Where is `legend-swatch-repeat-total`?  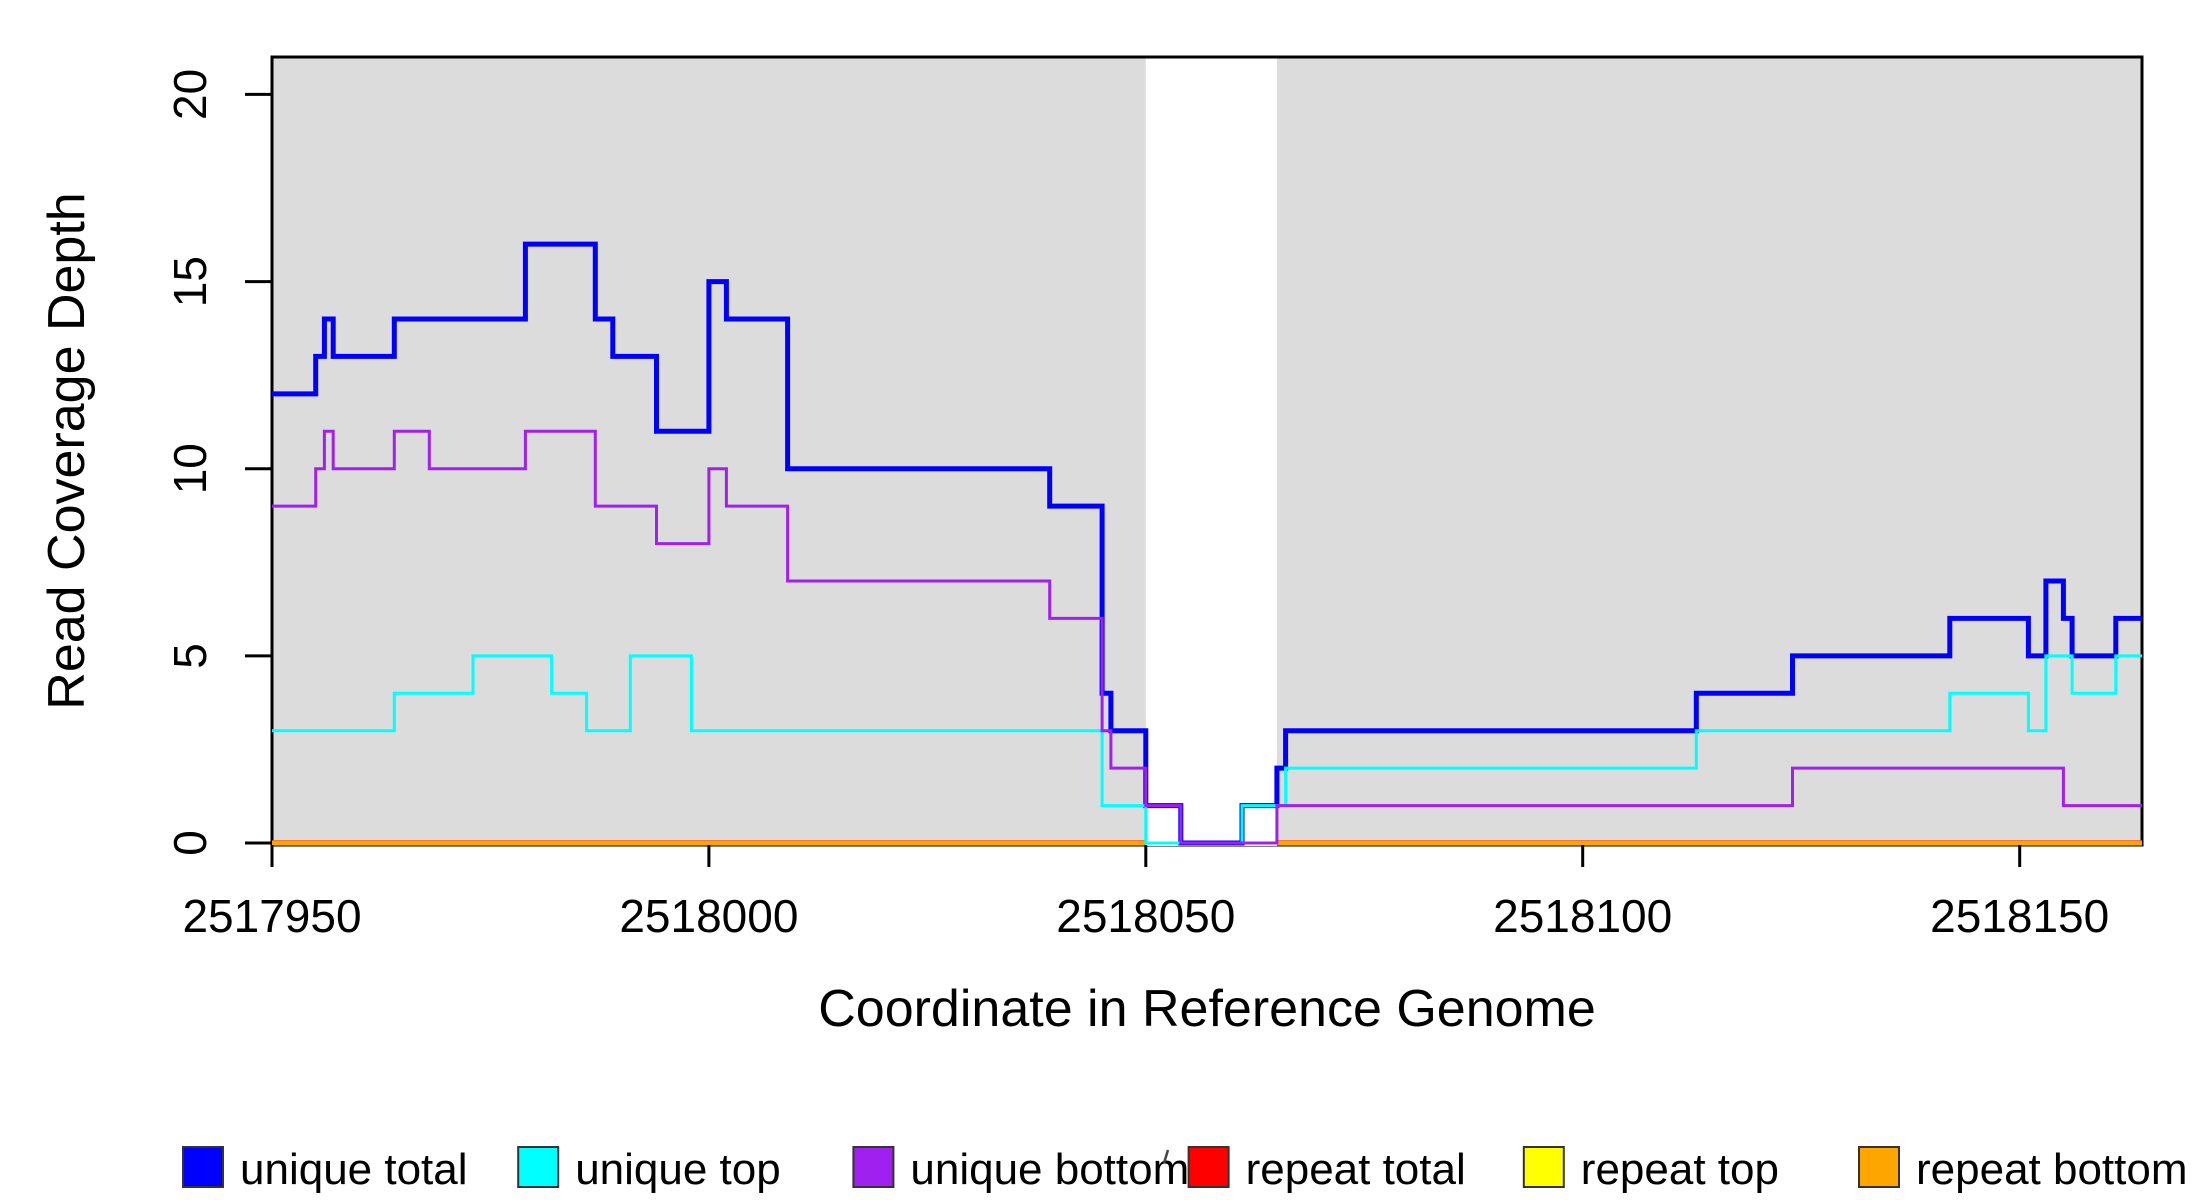
legend-swatch-repeat-total is located at coordinates (1208, 1167).